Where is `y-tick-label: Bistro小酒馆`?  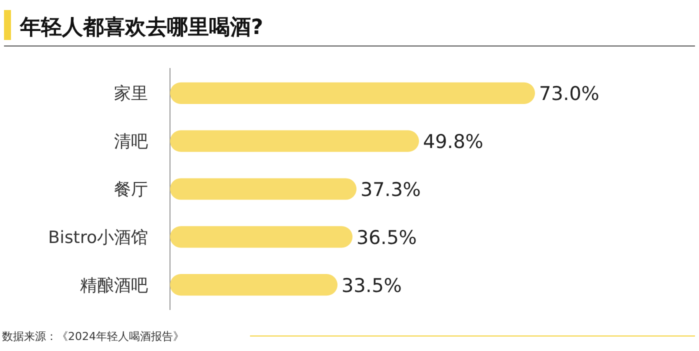 y-tick-label: Bistro小酒馆 is located at coordinates (98, 238).